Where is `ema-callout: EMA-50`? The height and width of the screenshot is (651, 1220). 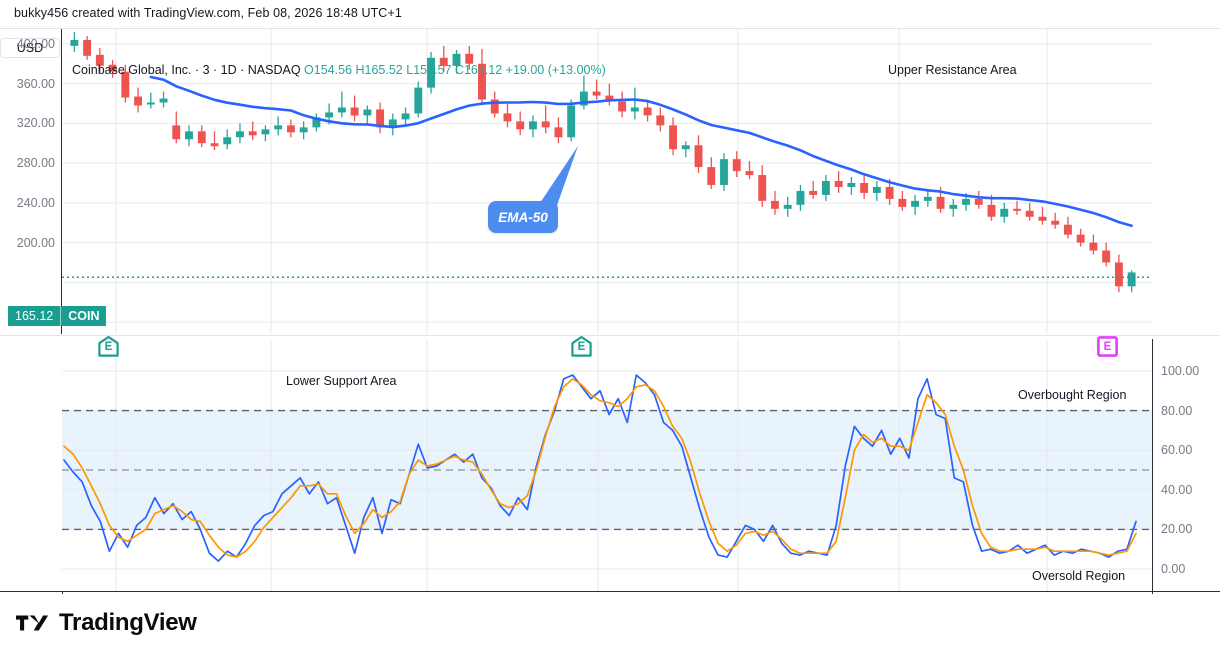 ema-callout: EMA-50 is located at coordinates (543, 198).